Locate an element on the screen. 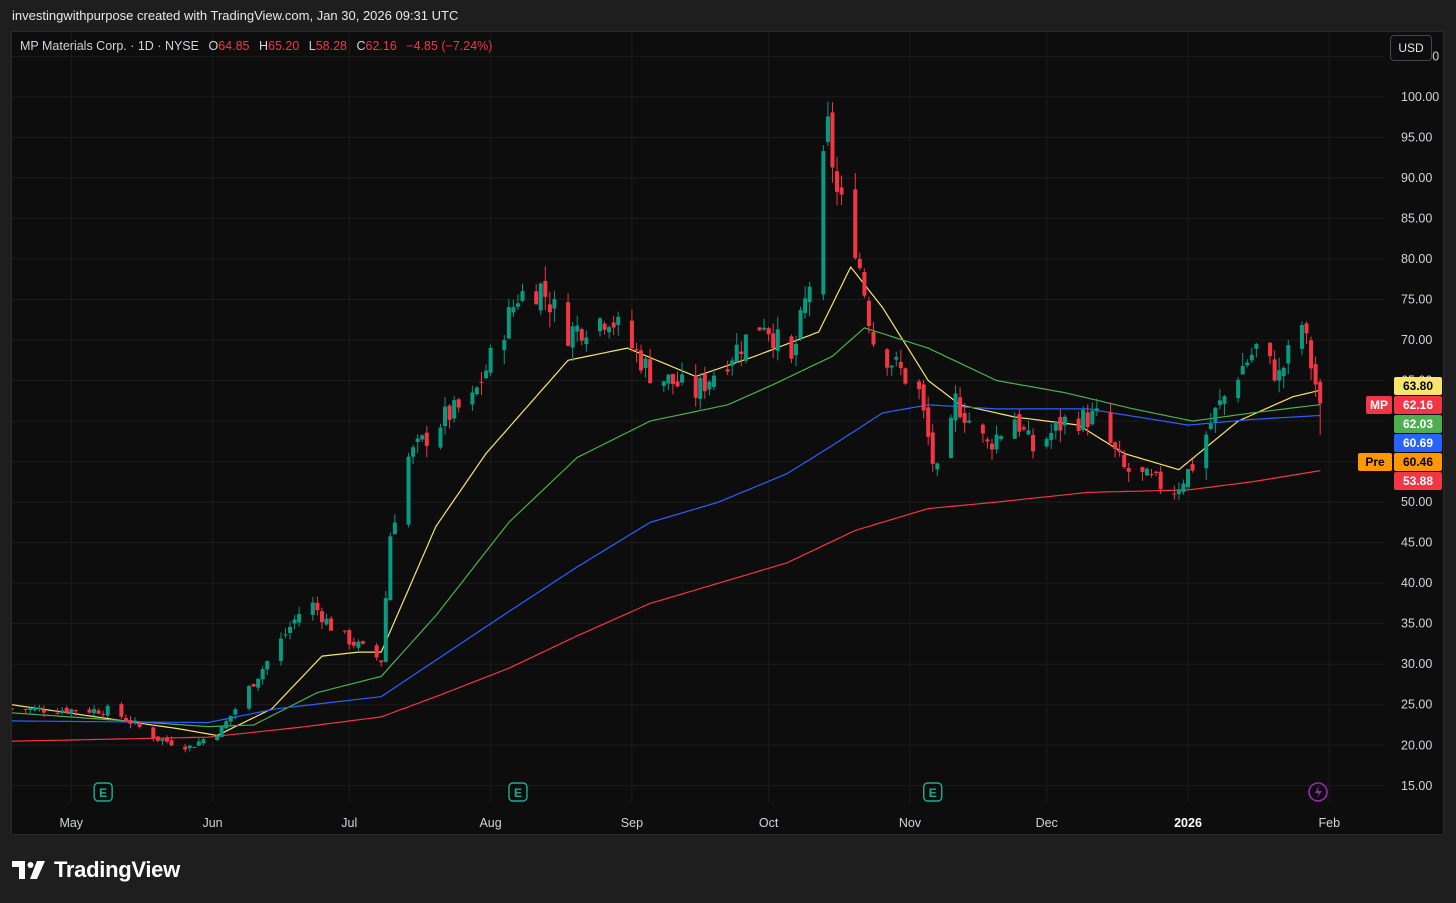 Image resolution: width=1456 pixels, height=903 pixels. high-value: 65.20 is located at coordinates (284, 46).